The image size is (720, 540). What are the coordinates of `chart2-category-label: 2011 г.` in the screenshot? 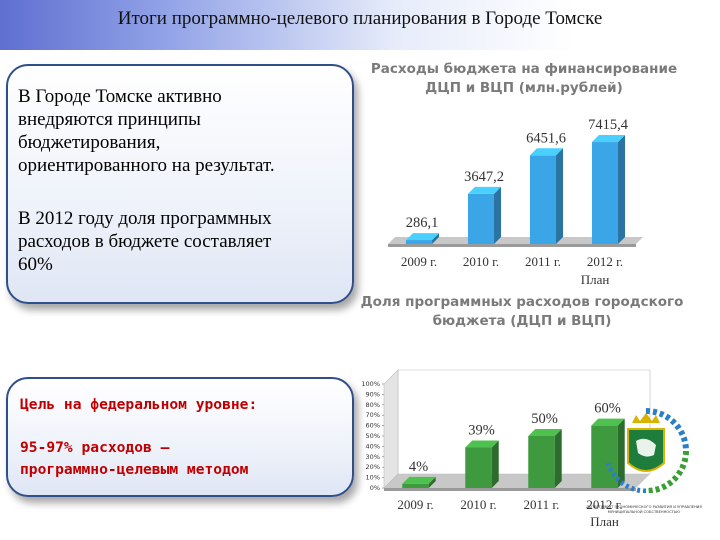 It's located at (542, 504).